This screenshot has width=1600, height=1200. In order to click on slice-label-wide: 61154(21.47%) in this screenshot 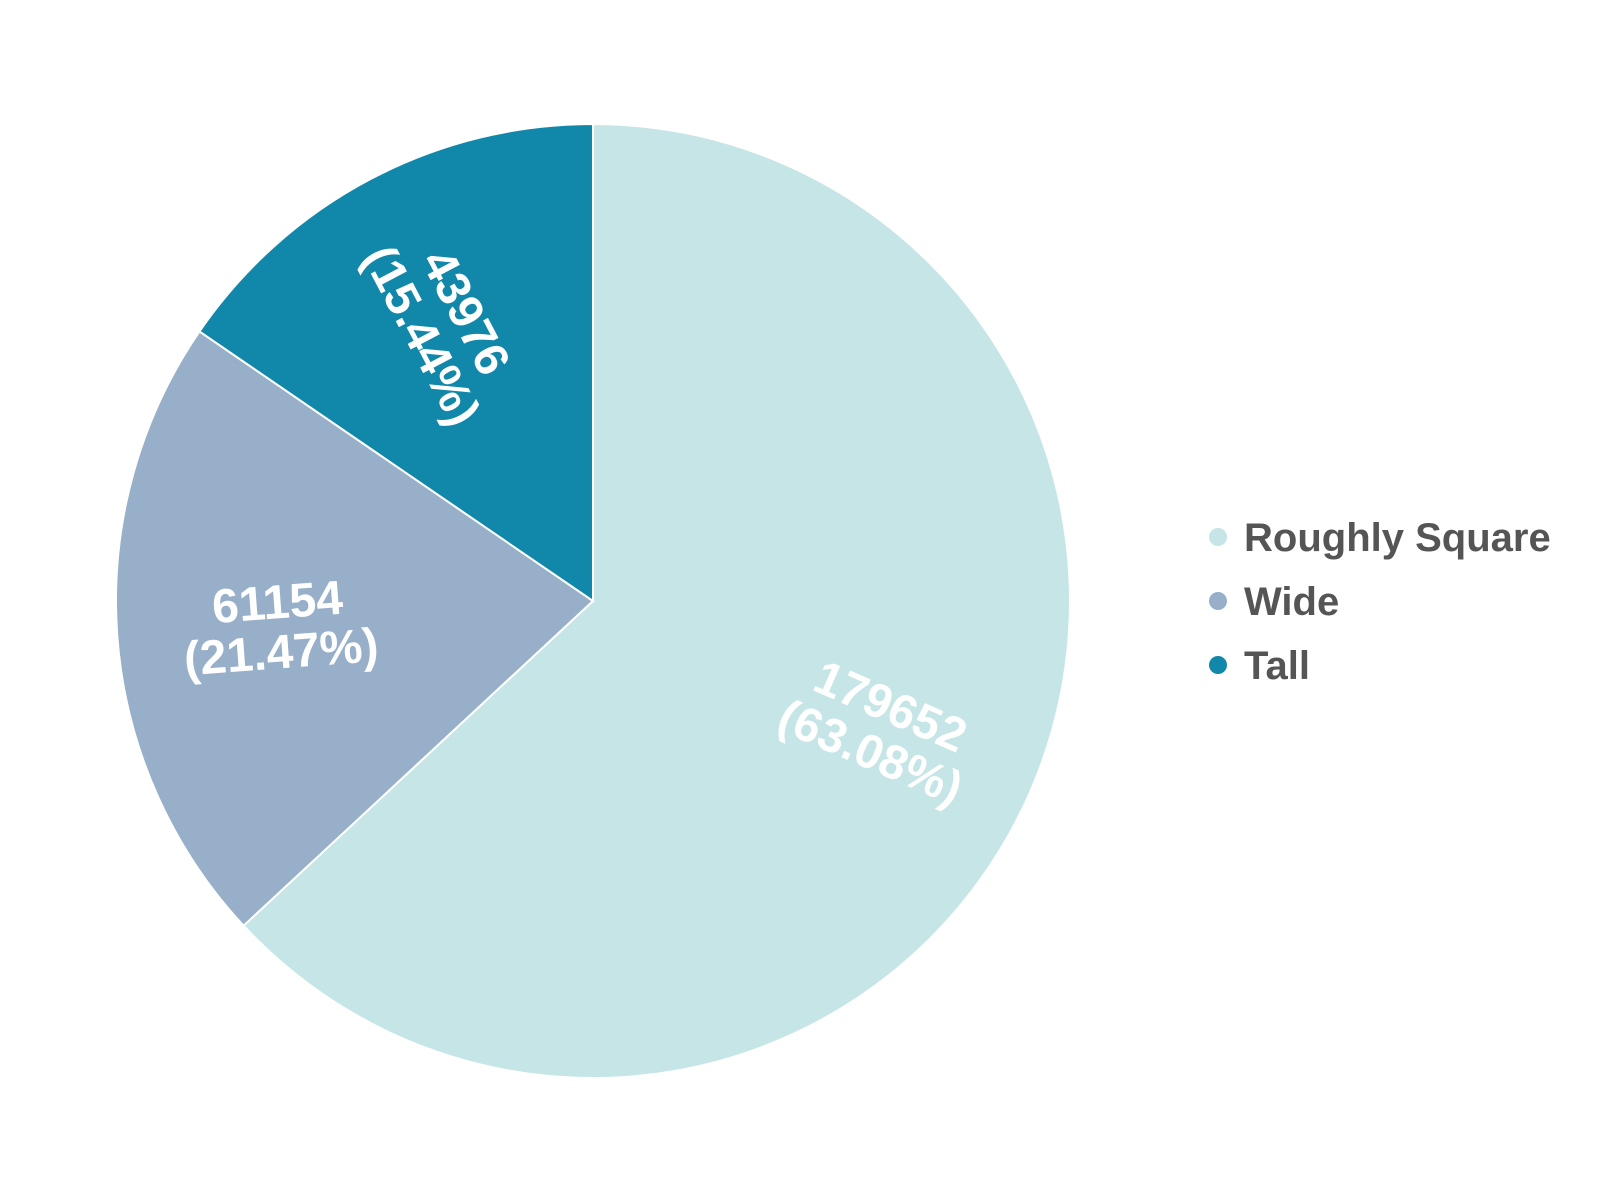, I will do `click(281, 629)`.